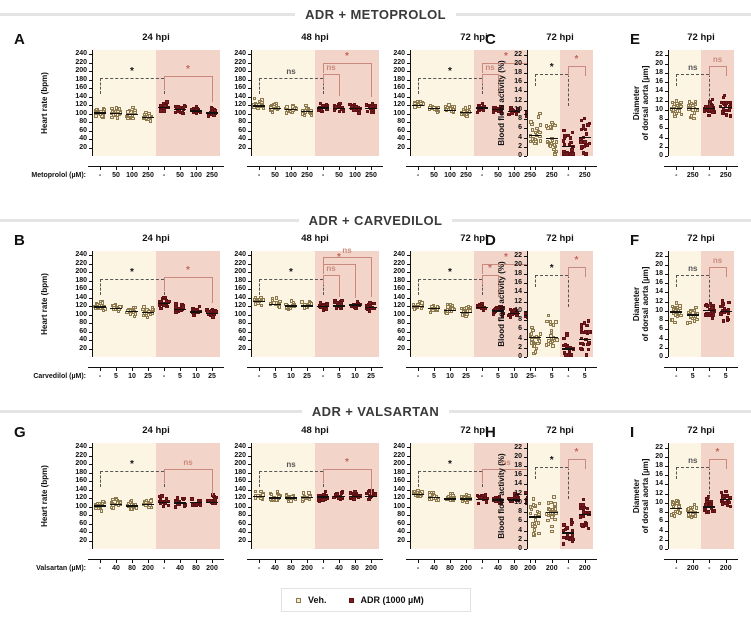  What do you see at coordinates (399, 271) in the screenshot?
I see `y-tick-label: 200` at bounding box center [399, 271].